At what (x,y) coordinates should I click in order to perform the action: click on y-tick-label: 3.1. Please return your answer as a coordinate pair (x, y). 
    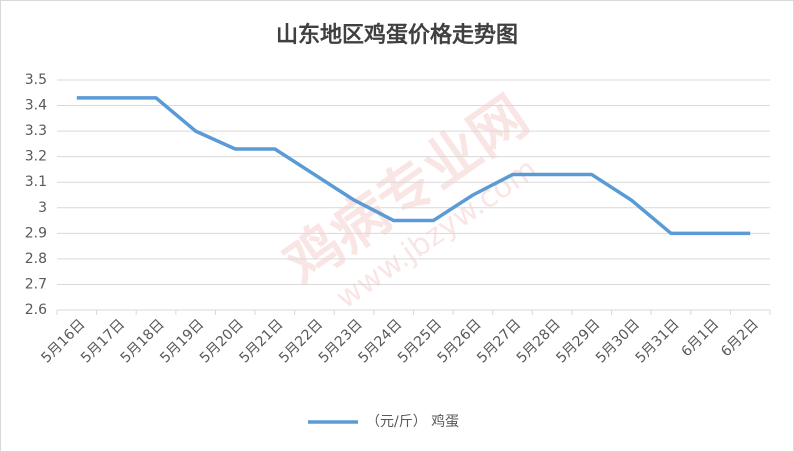
    Looking at the image, I should click on (36, 182).